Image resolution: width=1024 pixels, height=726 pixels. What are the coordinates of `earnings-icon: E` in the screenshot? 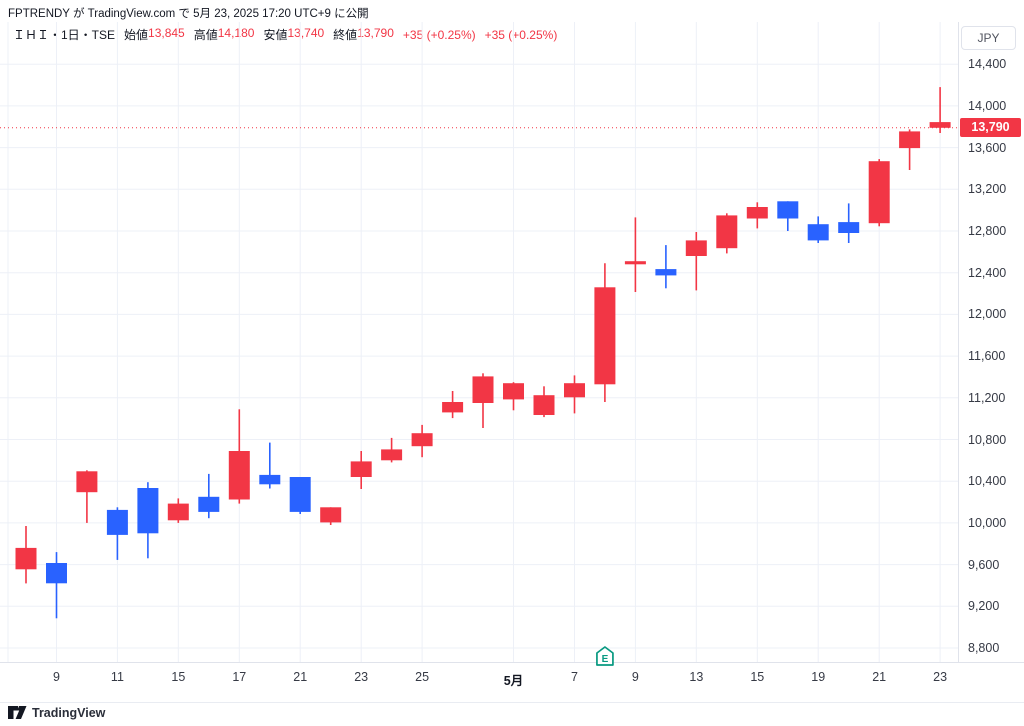 It's located at (605, 656).